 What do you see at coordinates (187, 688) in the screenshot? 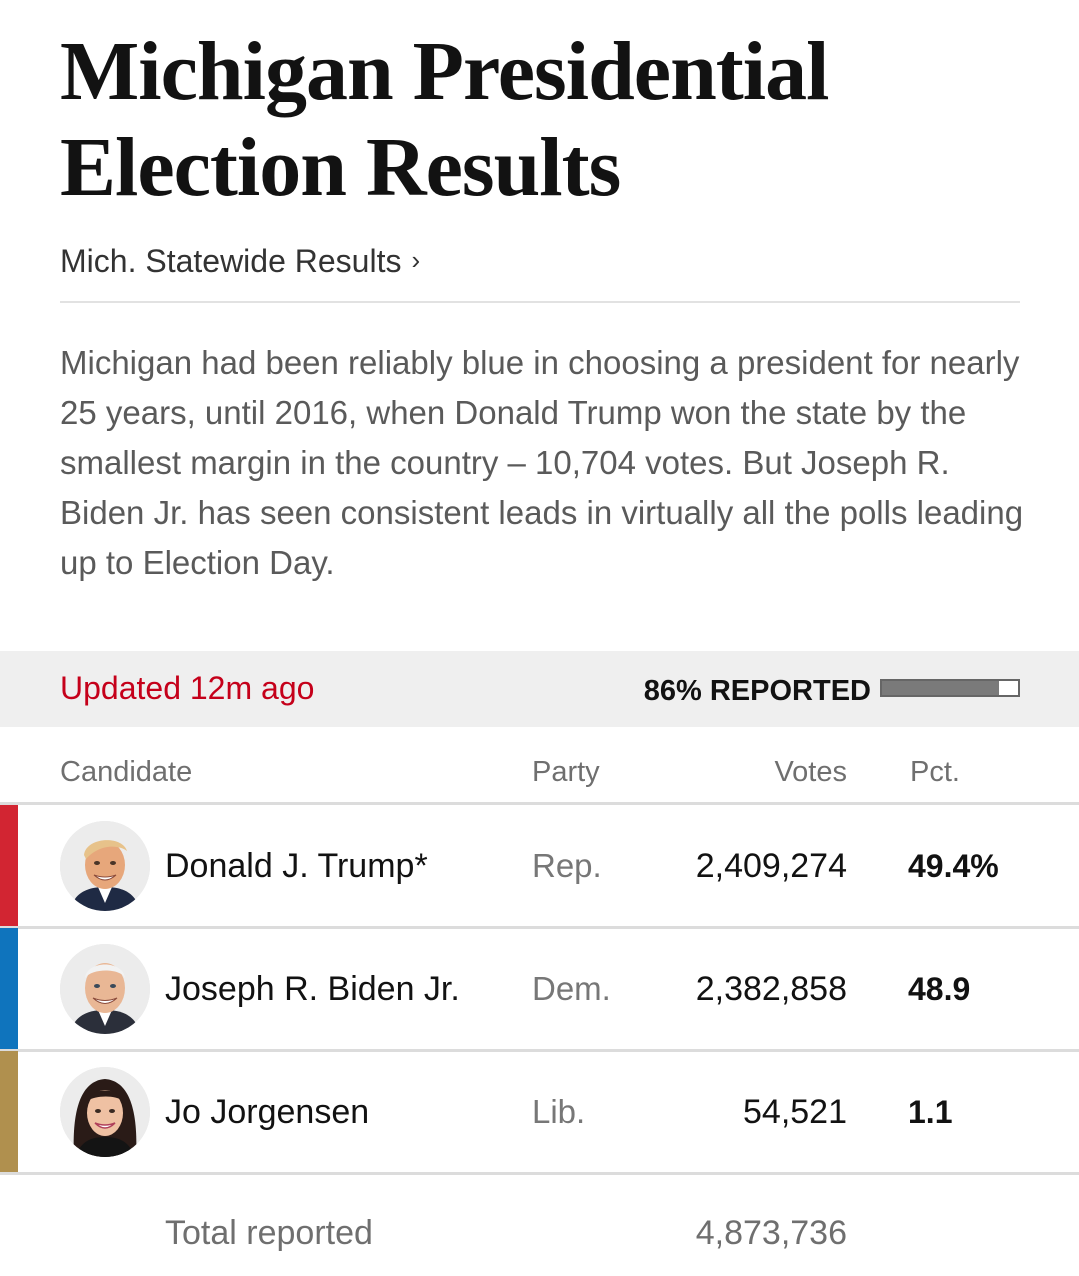
I see `updated-timestamp: Updated 12m ago` at bounding box center [187, 688].